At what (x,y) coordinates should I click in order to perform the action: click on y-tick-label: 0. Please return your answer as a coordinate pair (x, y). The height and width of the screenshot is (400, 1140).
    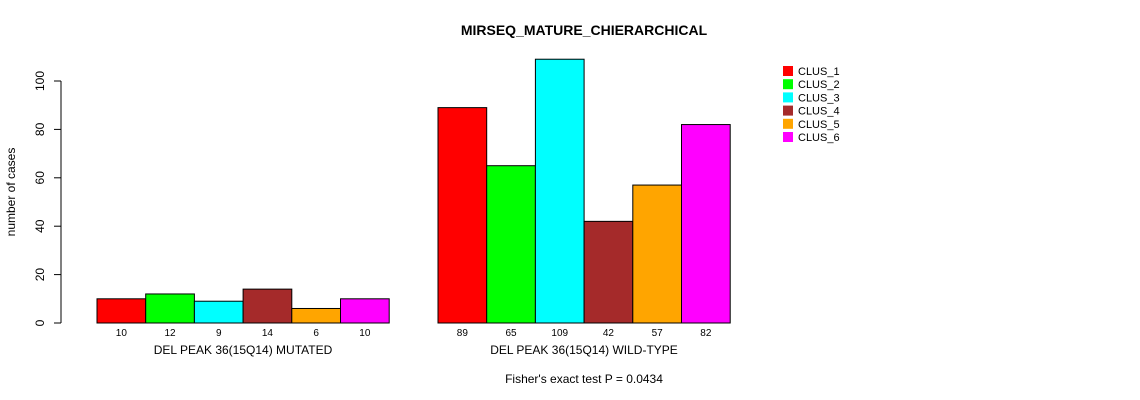
    Looking at the image, I should click on (40, 322).